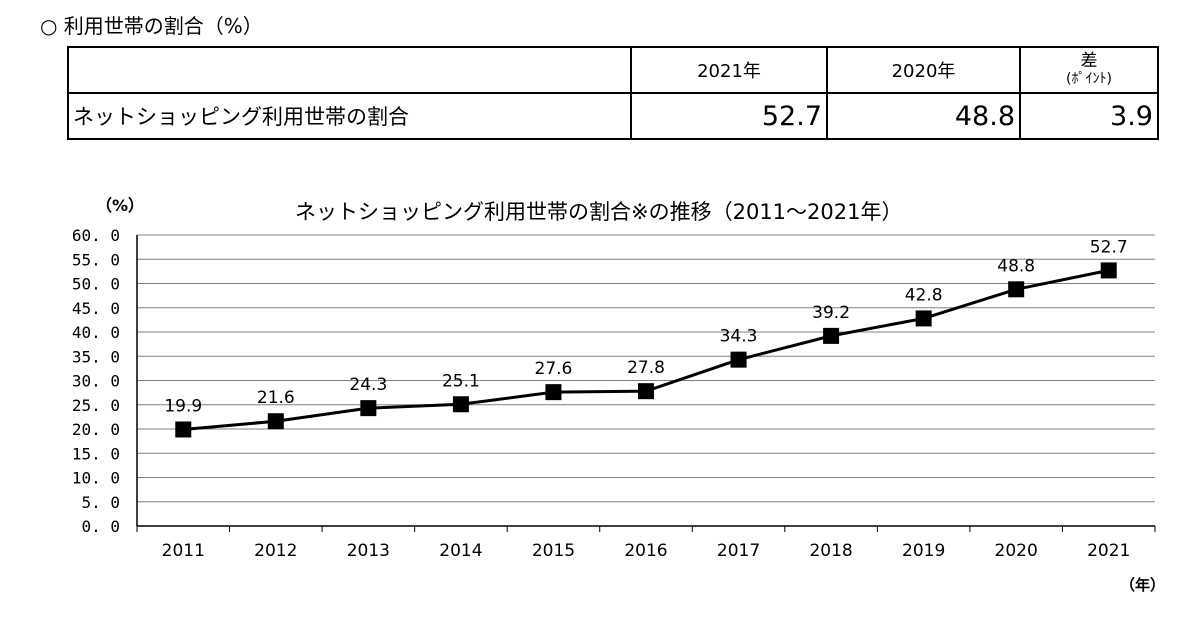 The image size is (1200, 630). I want to click on difference-title: 差, so click(1089, 61).